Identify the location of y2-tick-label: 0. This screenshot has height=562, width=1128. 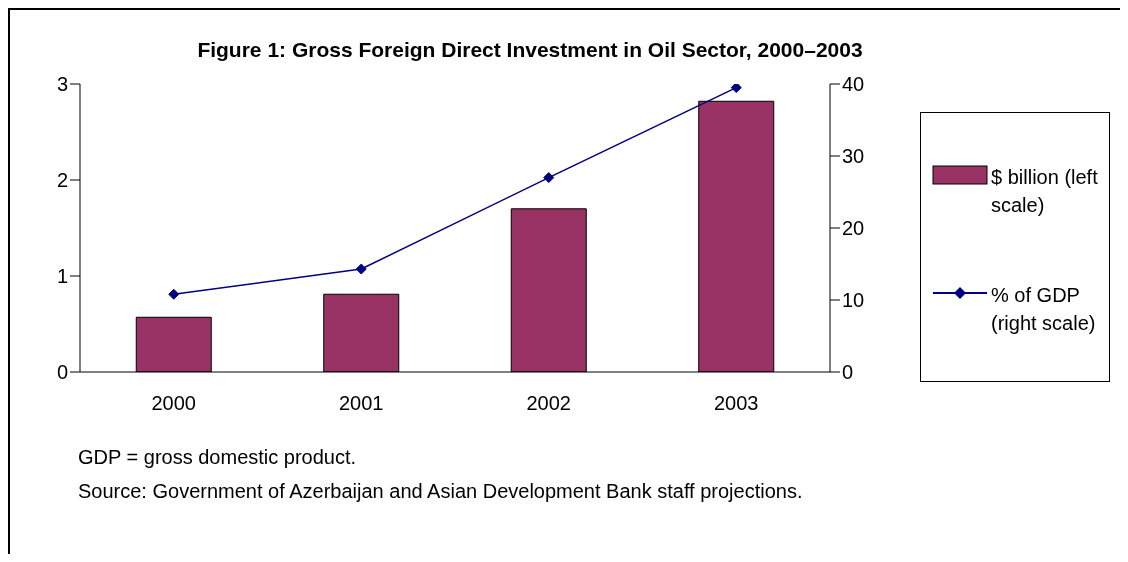
(848, 372).